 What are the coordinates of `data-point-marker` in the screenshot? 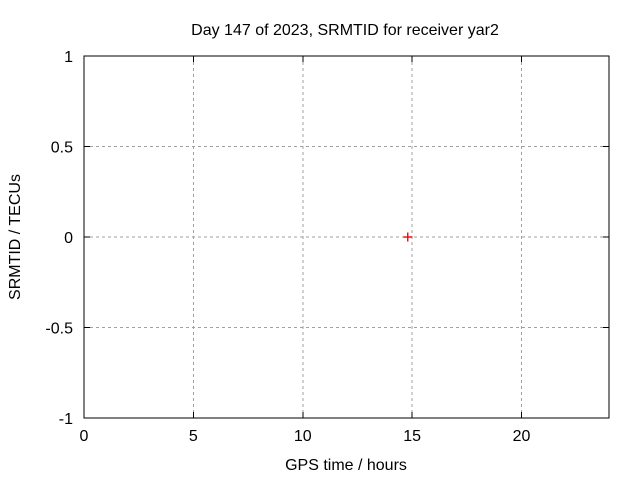 It's located at (408, 237).